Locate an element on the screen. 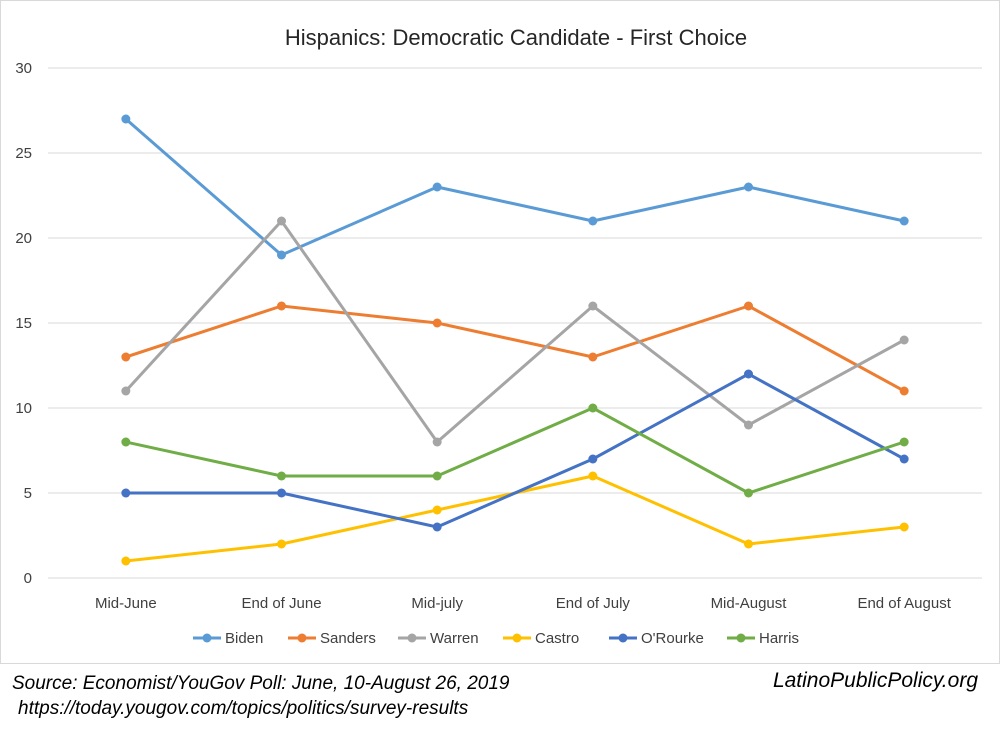  series-castro is located at coordinates (515, 518).